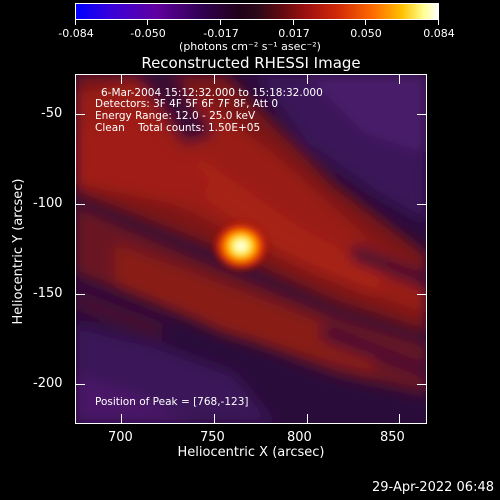  Describe the element at coordinates (178, 128) in the screenshot. I see `method-counts-label: Clean Total counts: 1.50E+05` at that location.